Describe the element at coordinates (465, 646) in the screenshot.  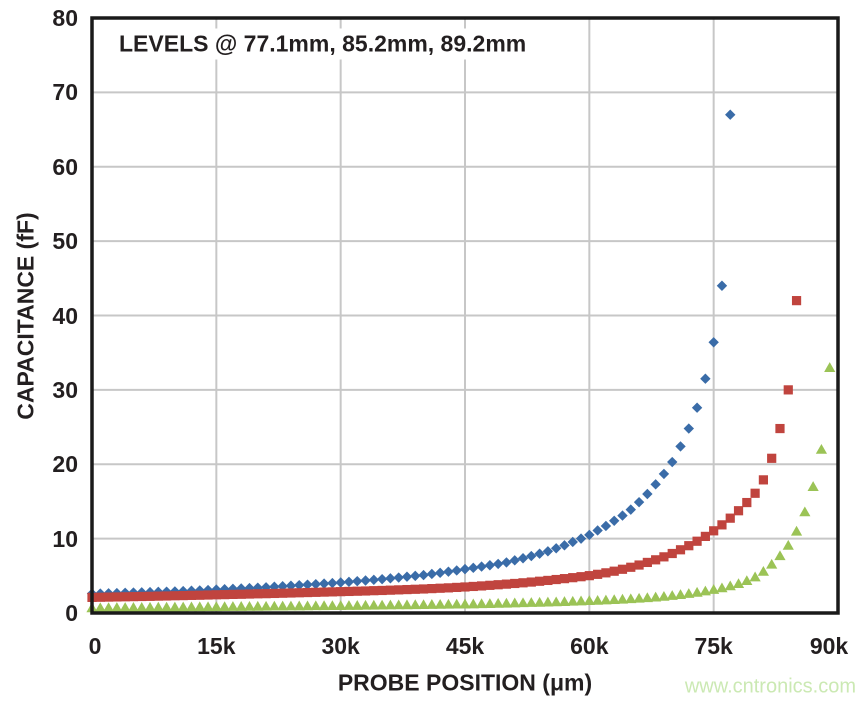
I see `x-tick-label: 45k` at that location.